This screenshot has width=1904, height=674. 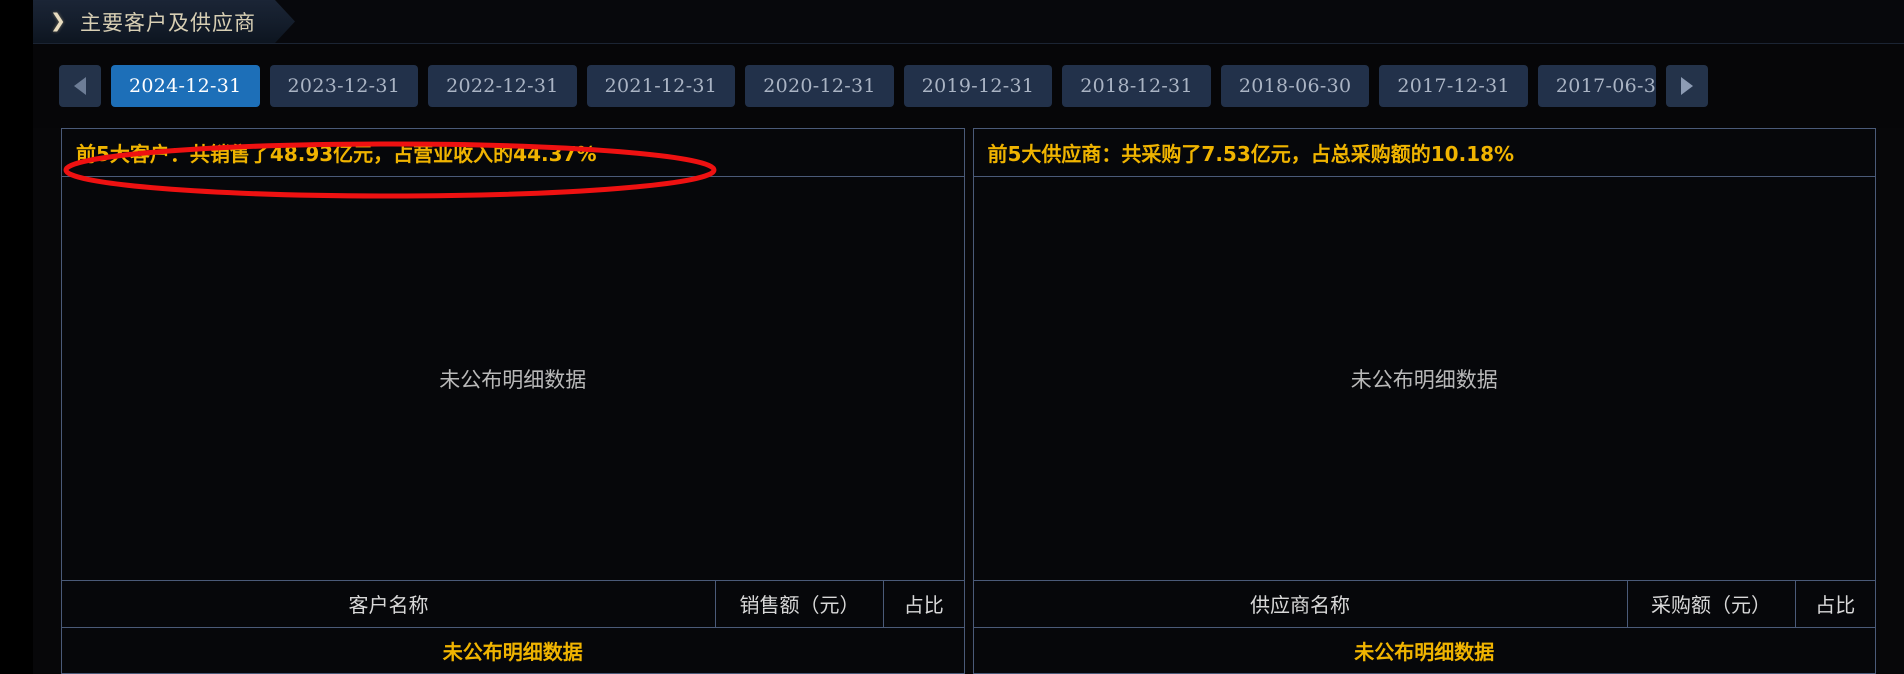 I want to click on date-tab-2023-12-31: 2023-12-31, so click(x=344, y=86).